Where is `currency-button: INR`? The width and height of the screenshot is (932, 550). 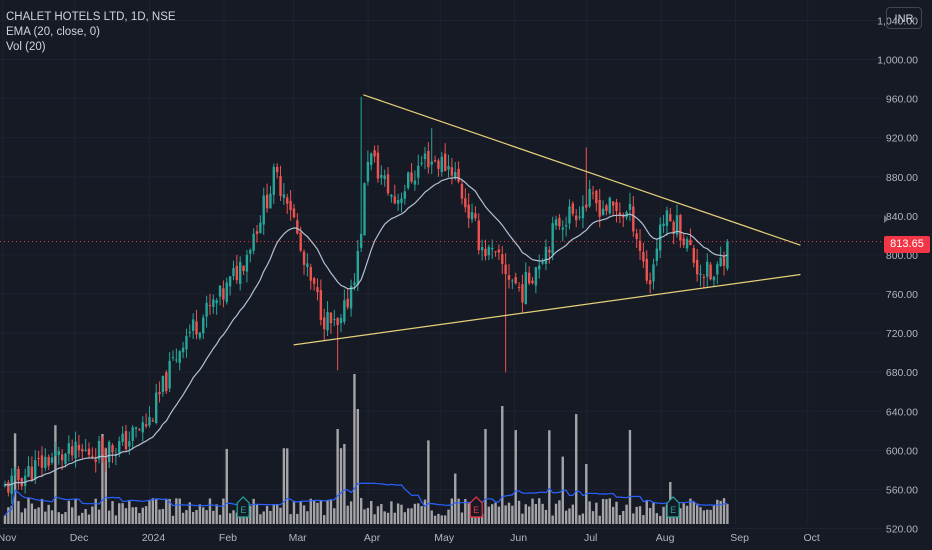
currency-button: INR is located at coordinates (904, 18).